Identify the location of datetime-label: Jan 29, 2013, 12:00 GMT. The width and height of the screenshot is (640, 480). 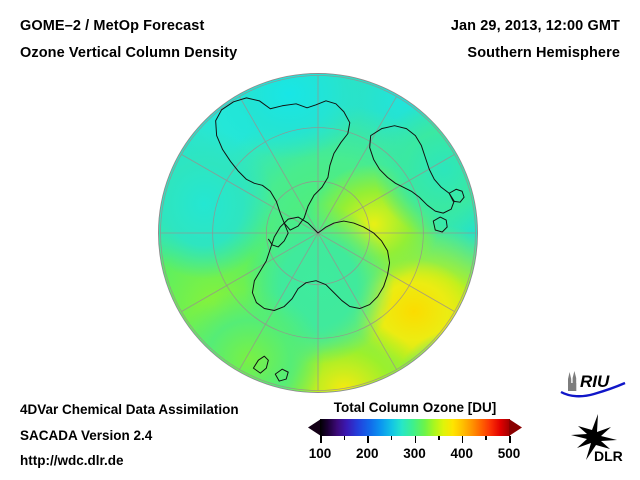
(535, 26).